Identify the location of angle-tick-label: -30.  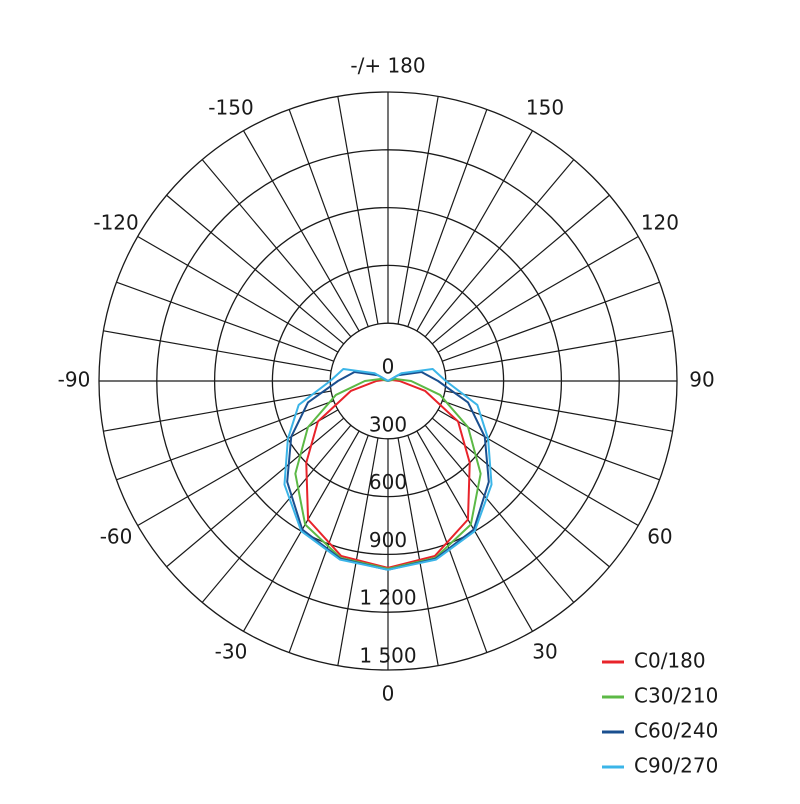
(231, 651).